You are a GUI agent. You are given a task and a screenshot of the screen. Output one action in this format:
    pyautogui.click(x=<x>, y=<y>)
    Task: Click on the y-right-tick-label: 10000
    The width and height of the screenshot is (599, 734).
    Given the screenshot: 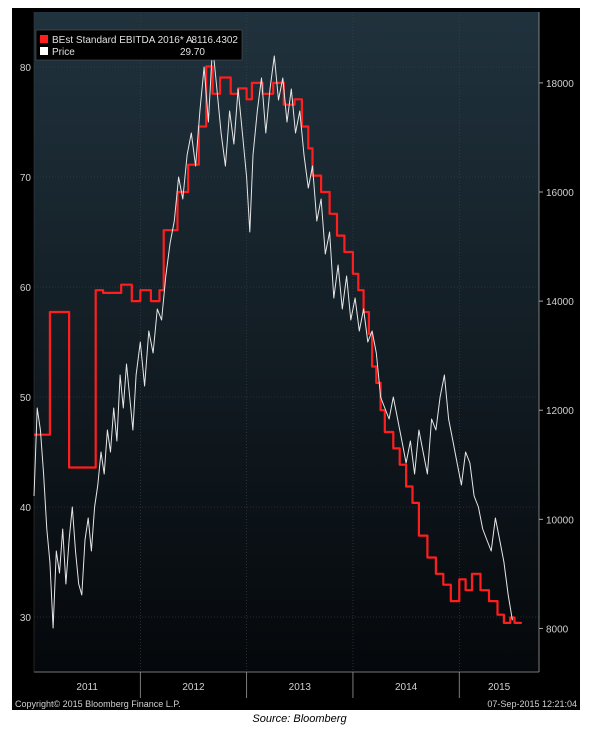 What is the action you would take?
    pyautogui.click(x=560, y=520)
    